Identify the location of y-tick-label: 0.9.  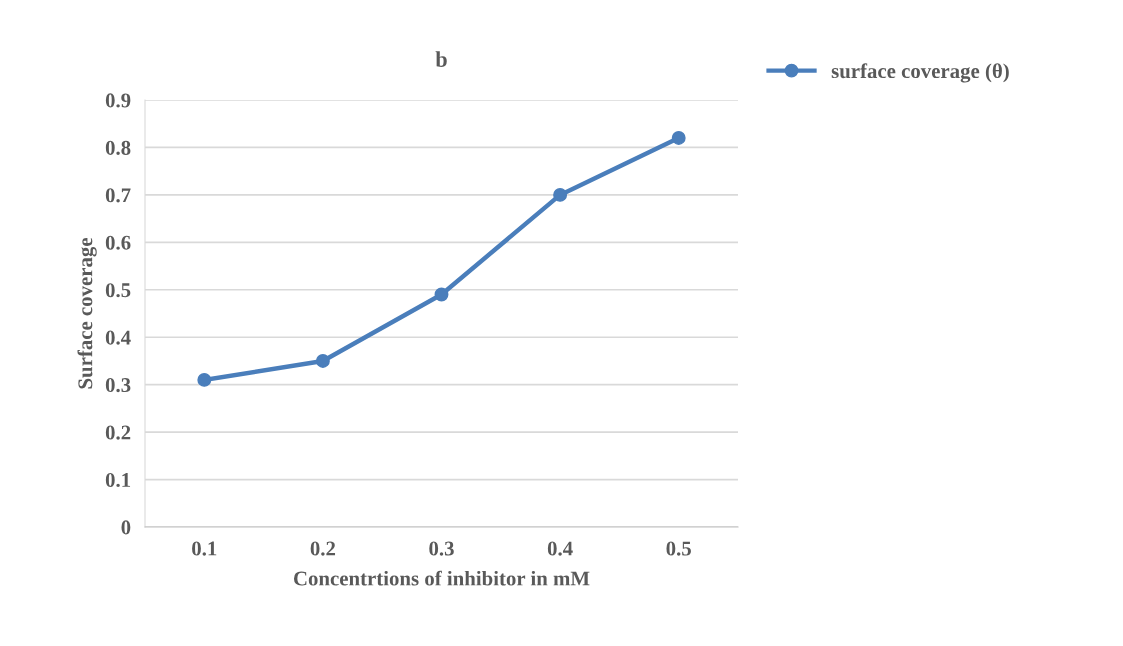
(118, 100).